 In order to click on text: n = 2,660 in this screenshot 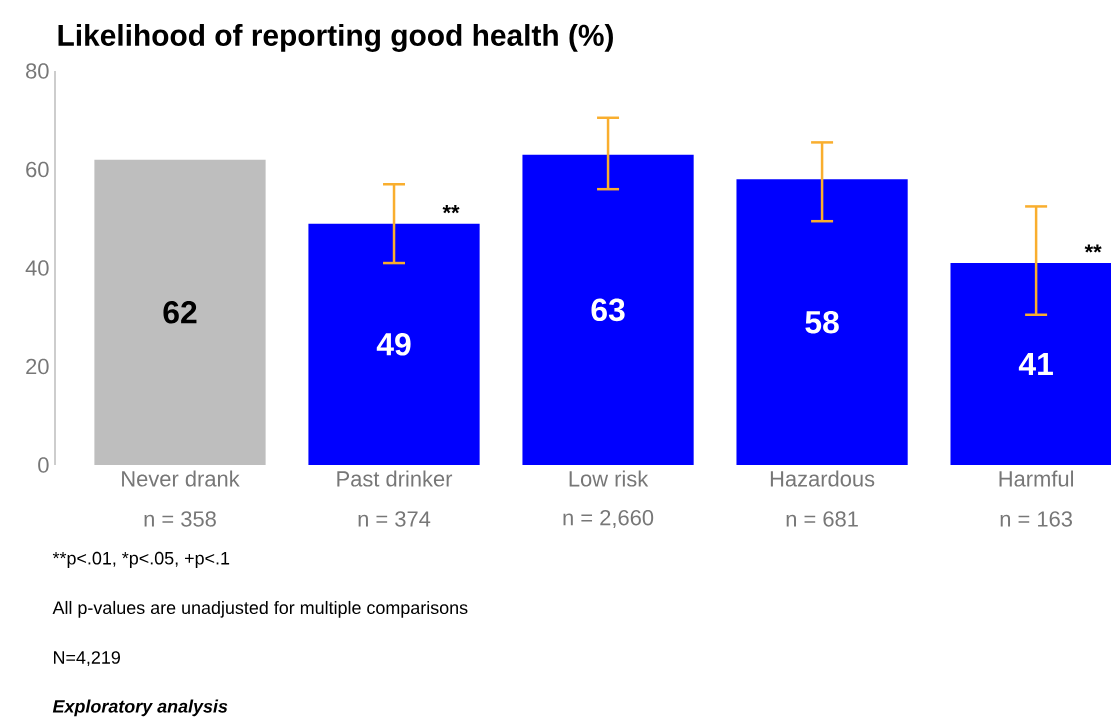, I will do `click(608, 519)`.